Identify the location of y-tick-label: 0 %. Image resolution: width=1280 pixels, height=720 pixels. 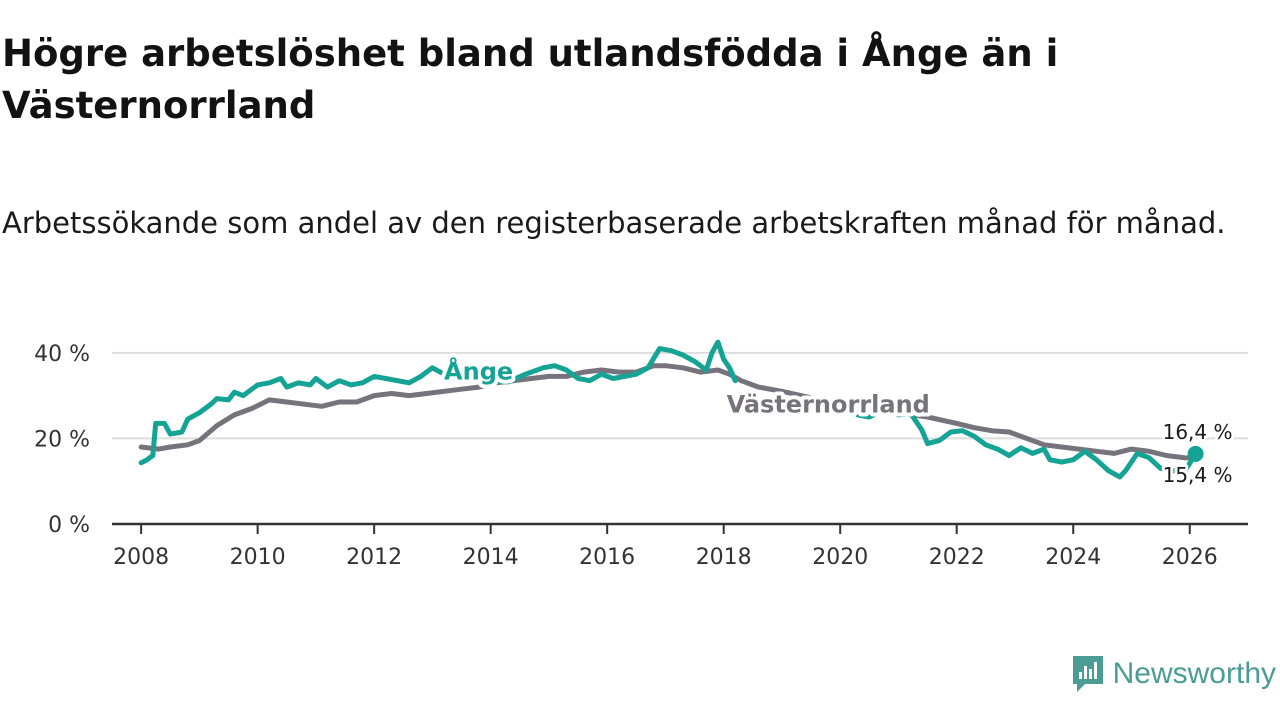
(69, 525).